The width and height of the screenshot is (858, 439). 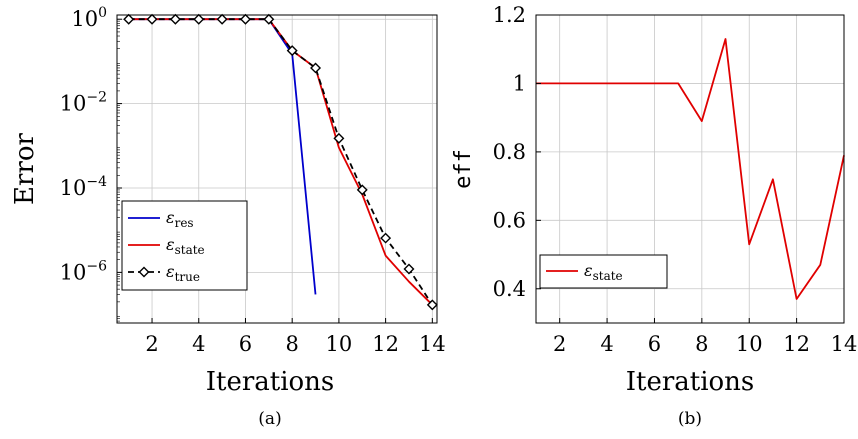 What do you see at coordinates (83, 187) in the screenshot?
I see `chart-a-y-tick-label: 10⁻⁴` at bounding box center [83, 187].